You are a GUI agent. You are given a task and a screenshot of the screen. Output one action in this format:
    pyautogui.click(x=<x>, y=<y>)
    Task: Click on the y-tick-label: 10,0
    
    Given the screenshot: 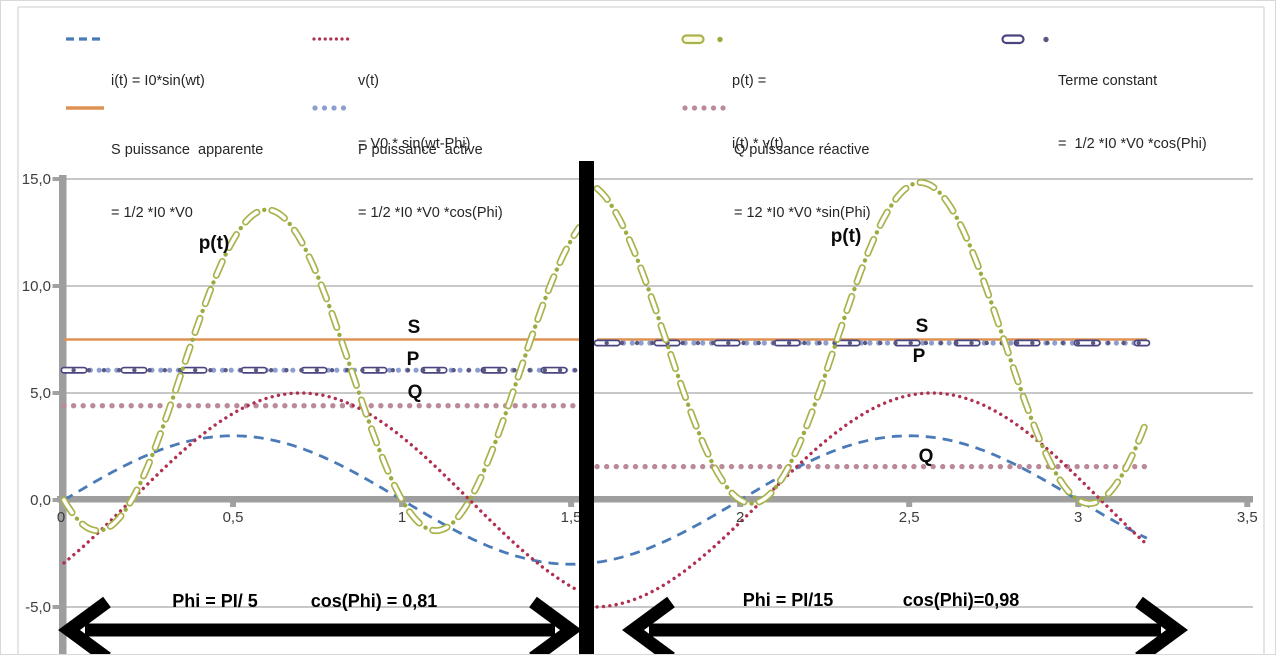 What is the action you would take?
    pyautogui.click(x=36, y=286)
    